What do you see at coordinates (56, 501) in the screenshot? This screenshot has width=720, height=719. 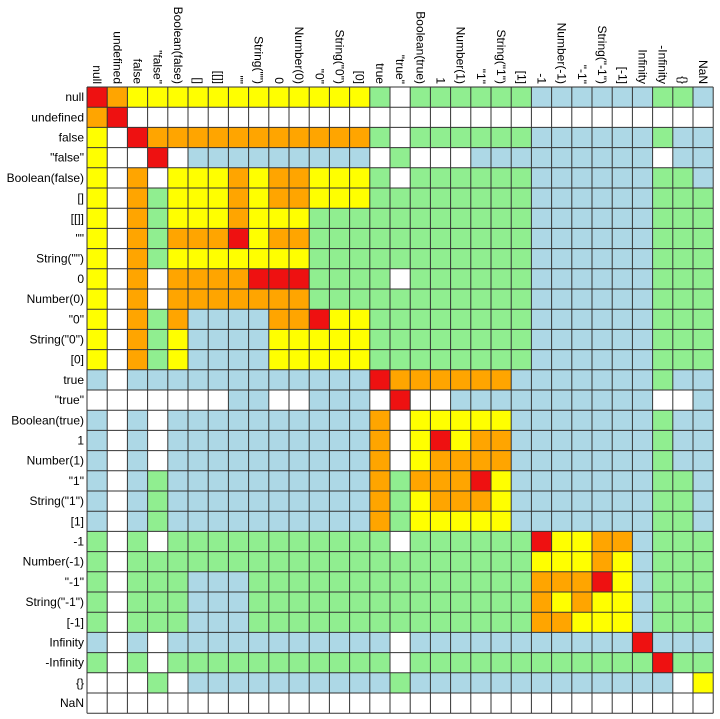 I see `row-label: String("1")` at bounding box center [56, 501].